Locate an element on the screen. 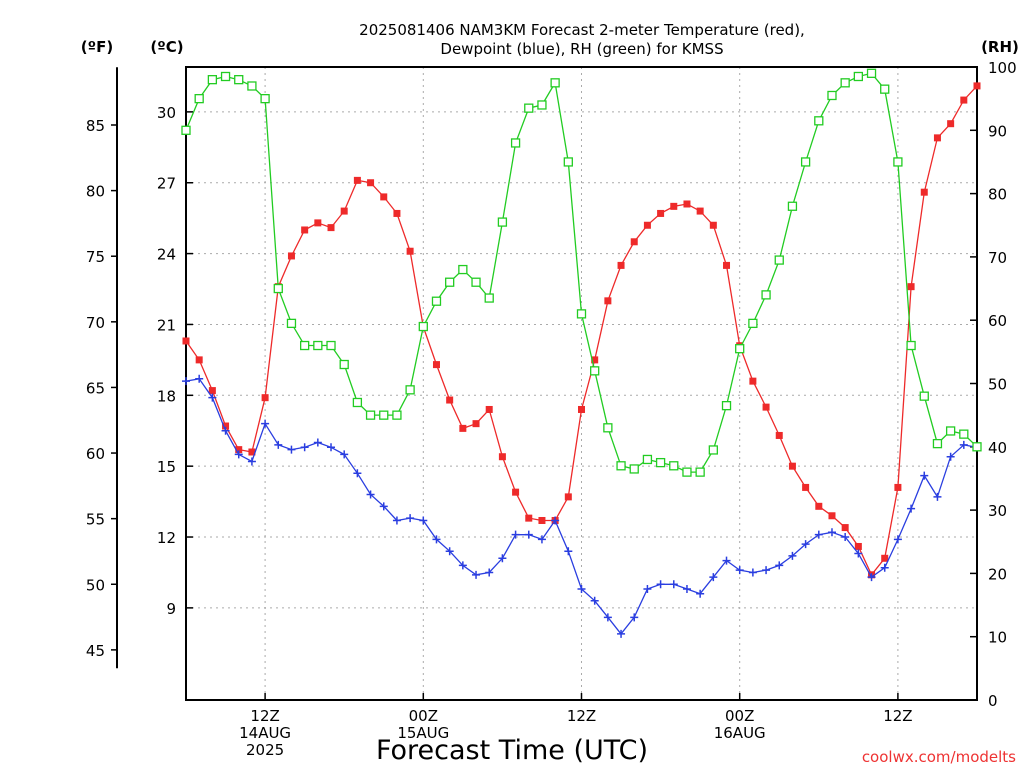  rh-tick-label: 100 is located at coordinates (1002, 68).